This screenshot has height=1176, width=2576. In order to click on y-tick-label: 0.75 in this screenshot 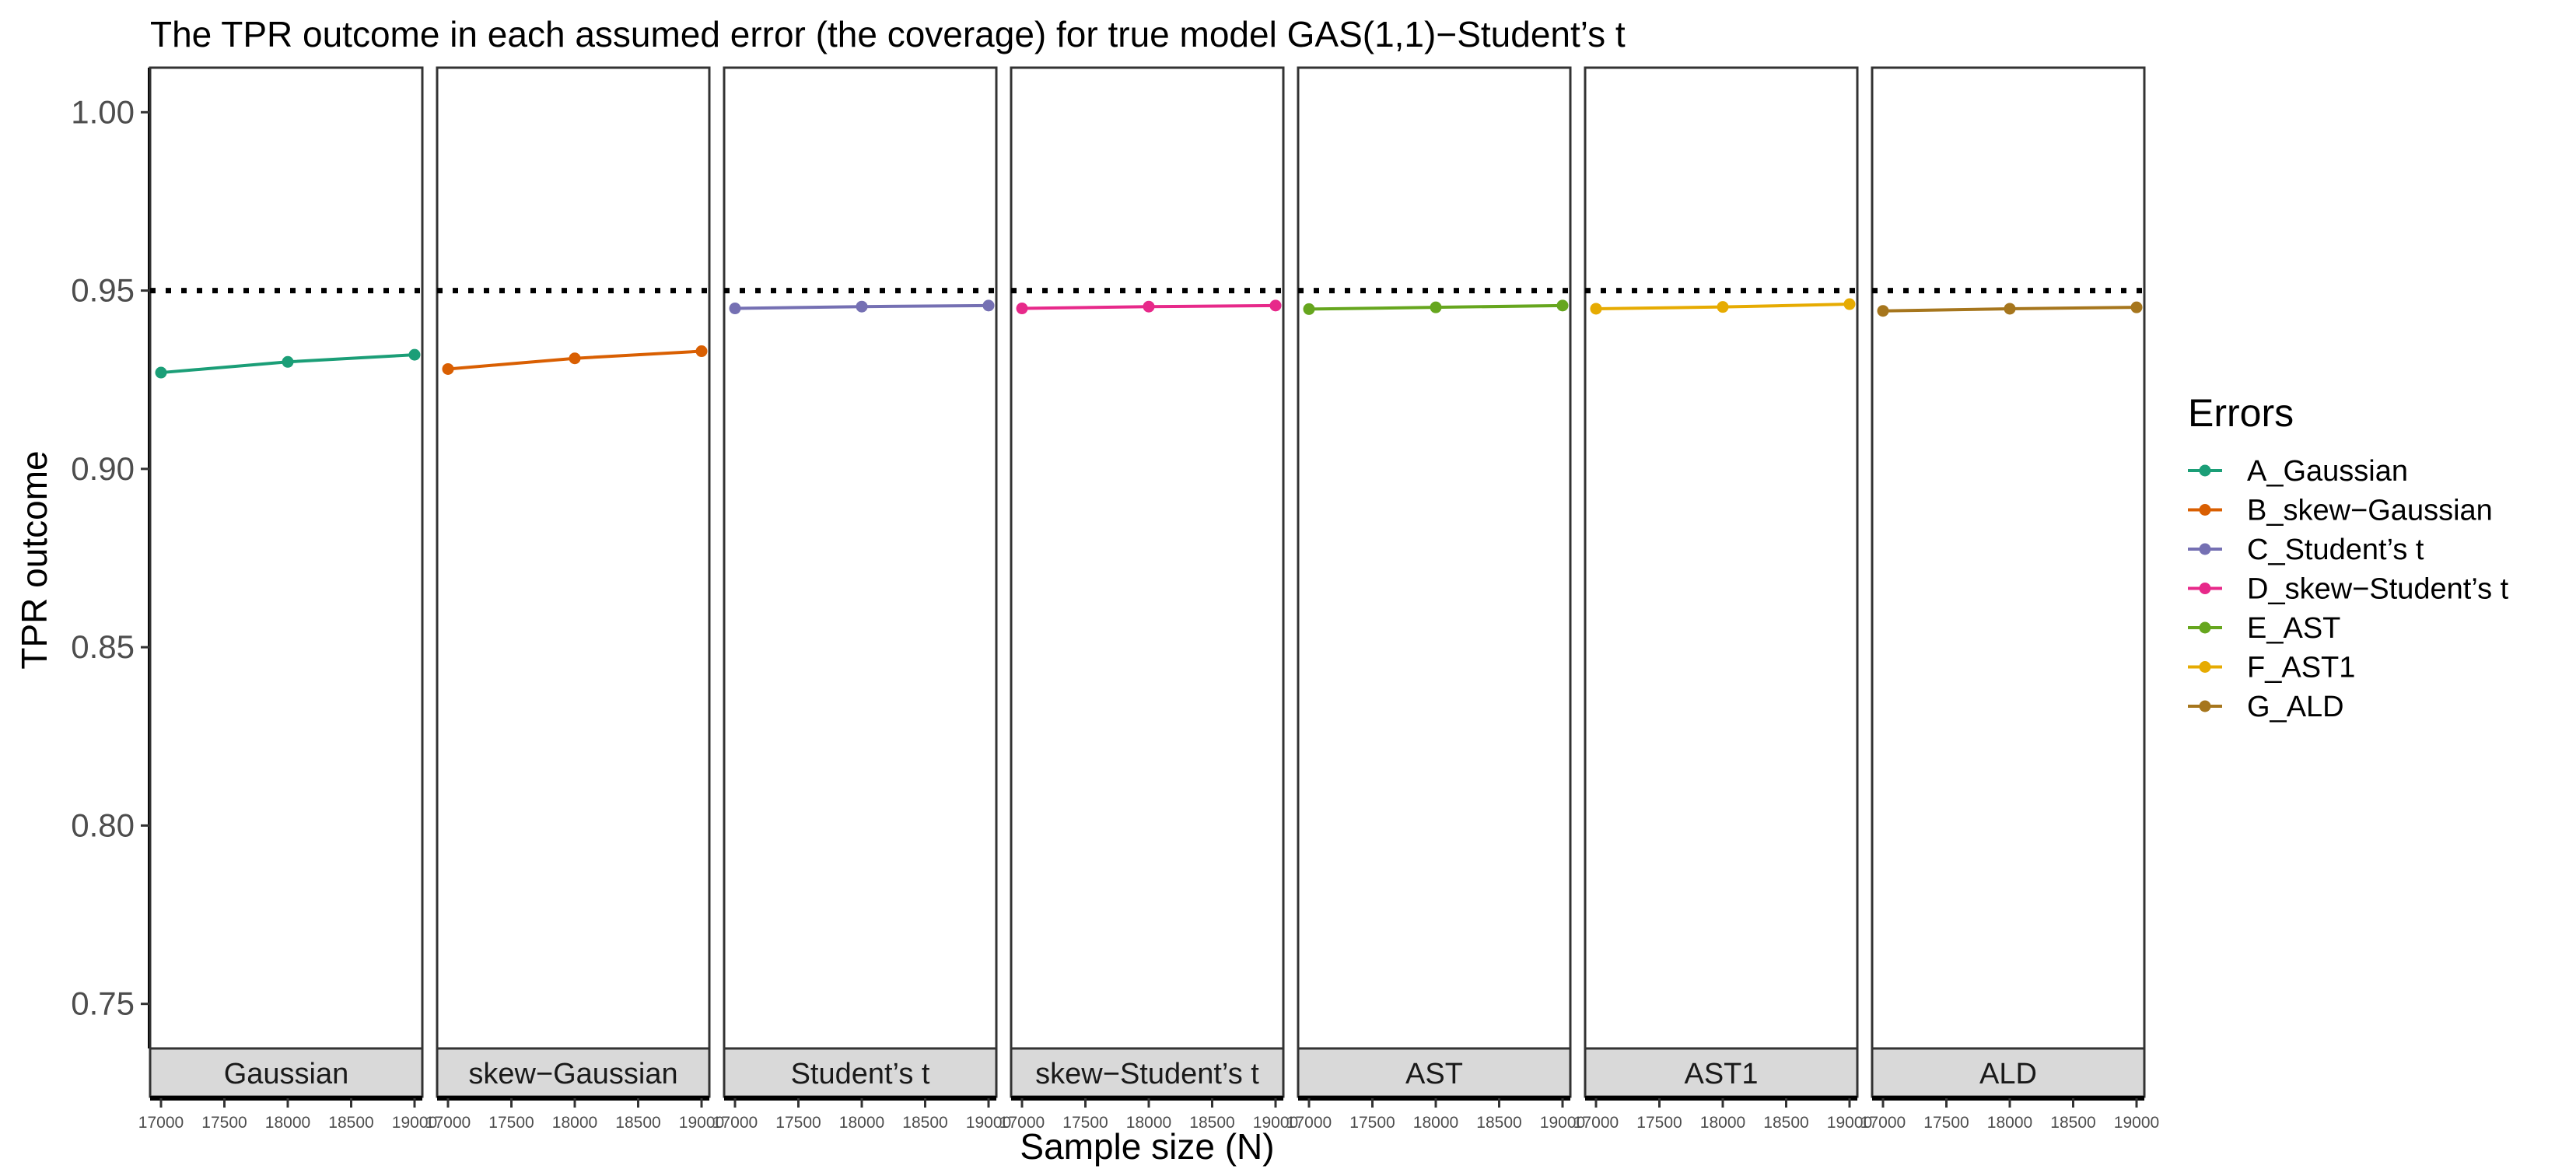, I will do `click(103, 1004)`.